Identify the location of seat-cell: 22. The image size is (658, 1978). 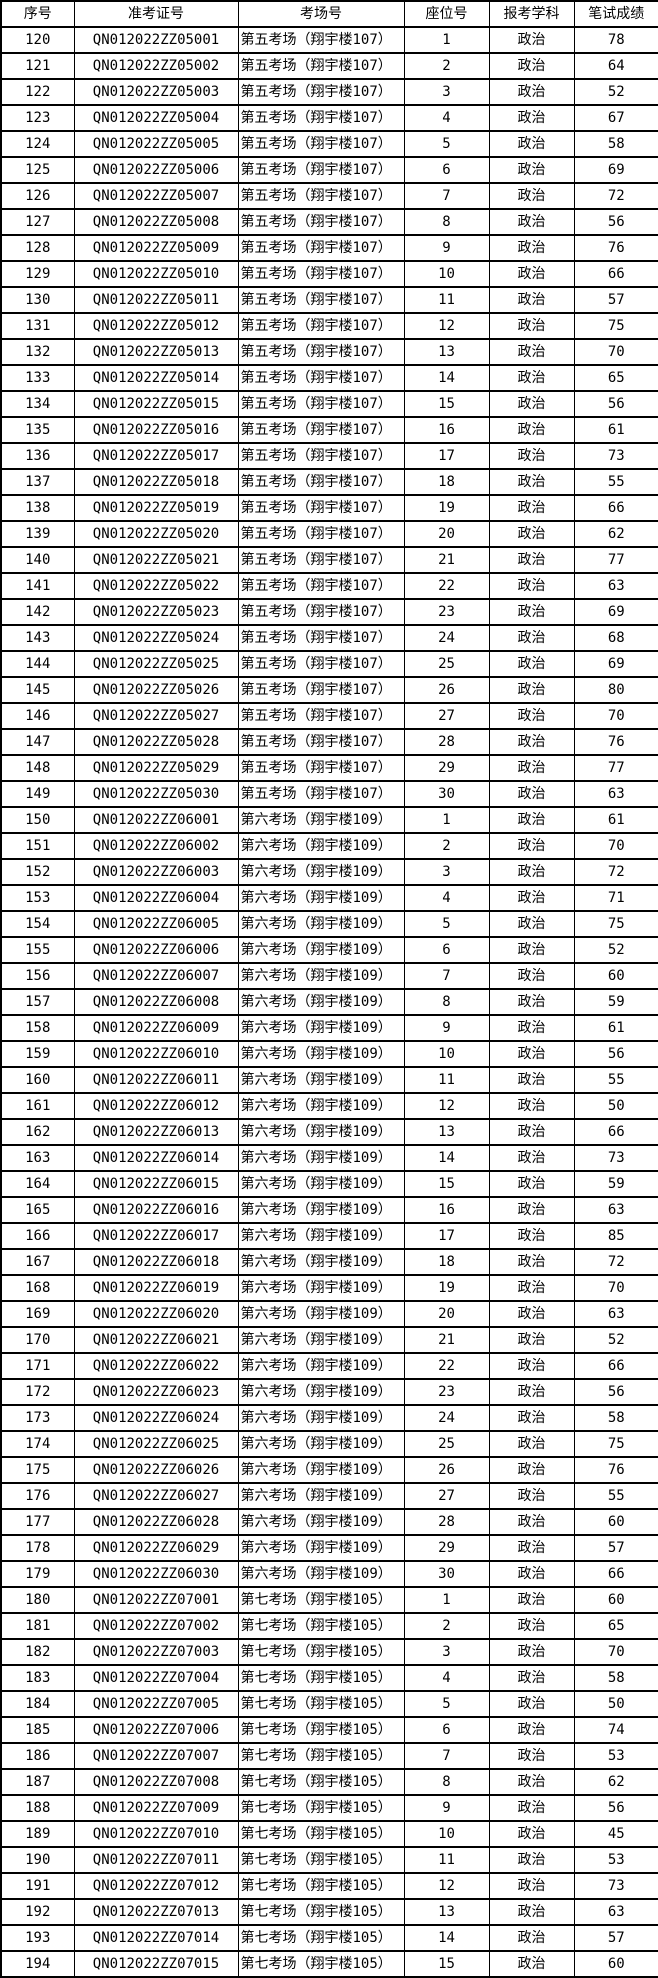
(446, 586).